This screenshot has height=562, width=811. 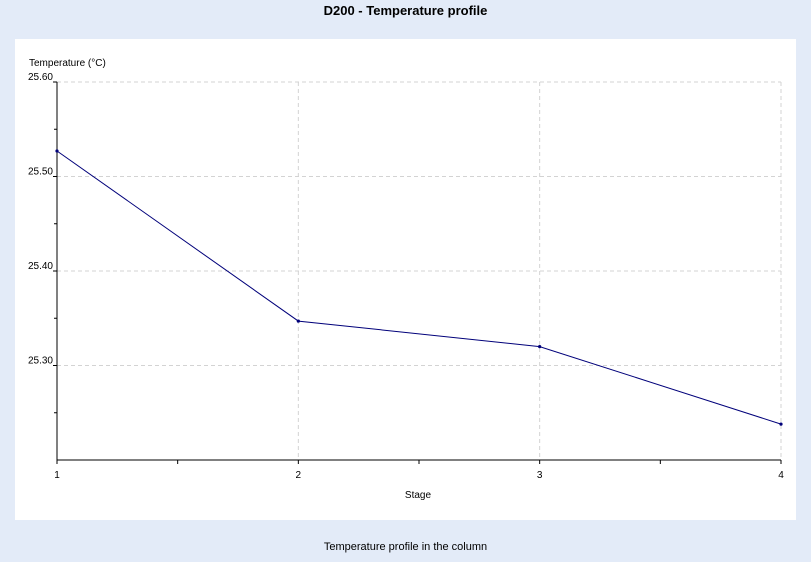 What do you see at coordinates (57, 475) in the screenshot?
I see `x-tick-label: 1` at bounding box center [57, 475].